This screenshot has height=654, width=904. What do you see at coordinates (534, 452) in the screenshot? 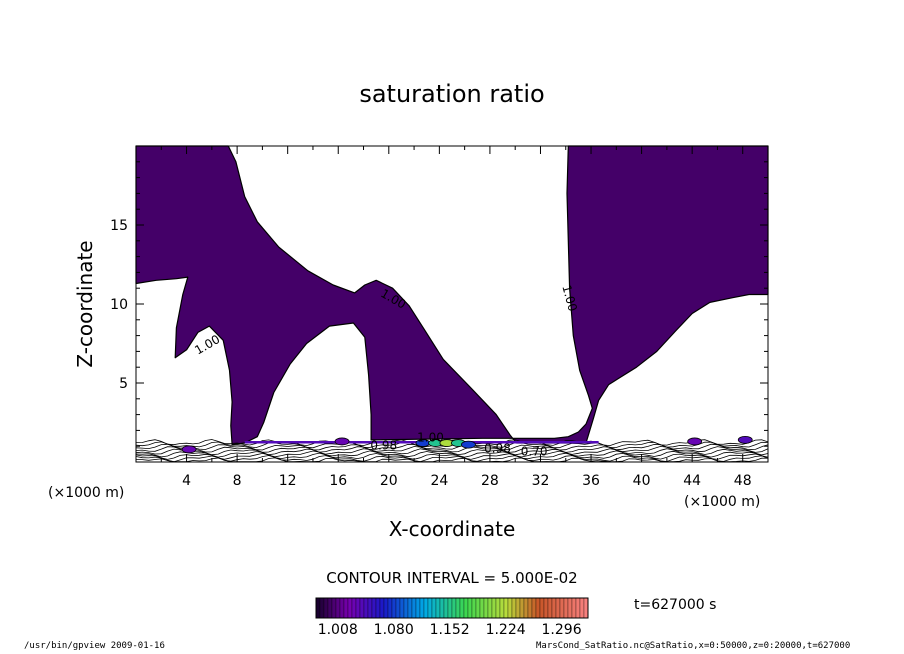
I see `contour-label: 0.70` at bounding box center [534, 452].